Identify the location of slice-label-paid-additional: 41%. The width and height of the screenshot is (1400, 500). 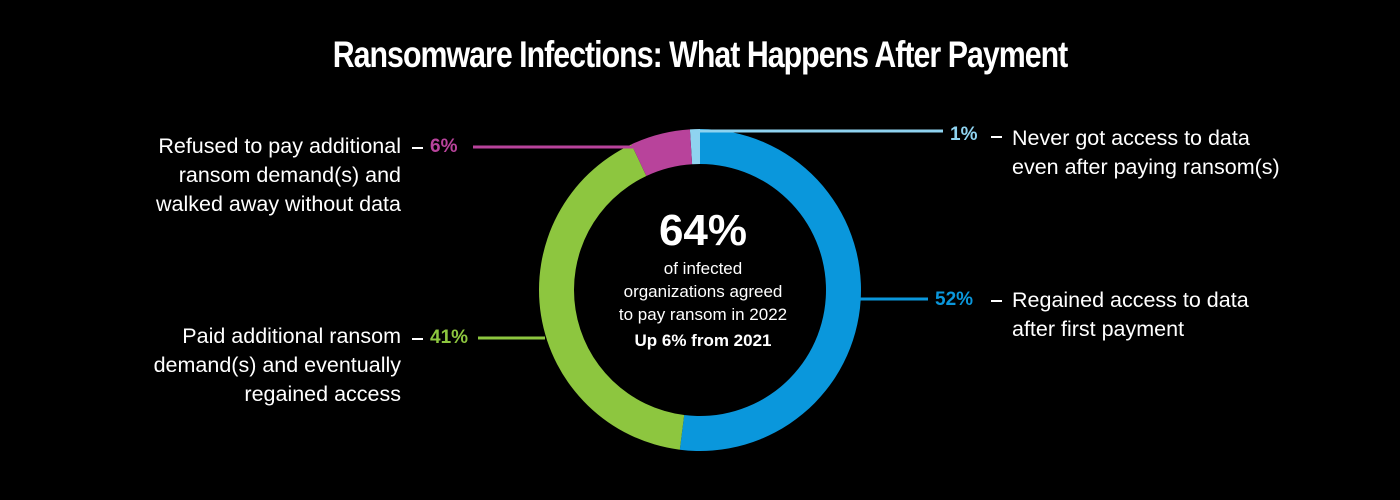
(449, 337).